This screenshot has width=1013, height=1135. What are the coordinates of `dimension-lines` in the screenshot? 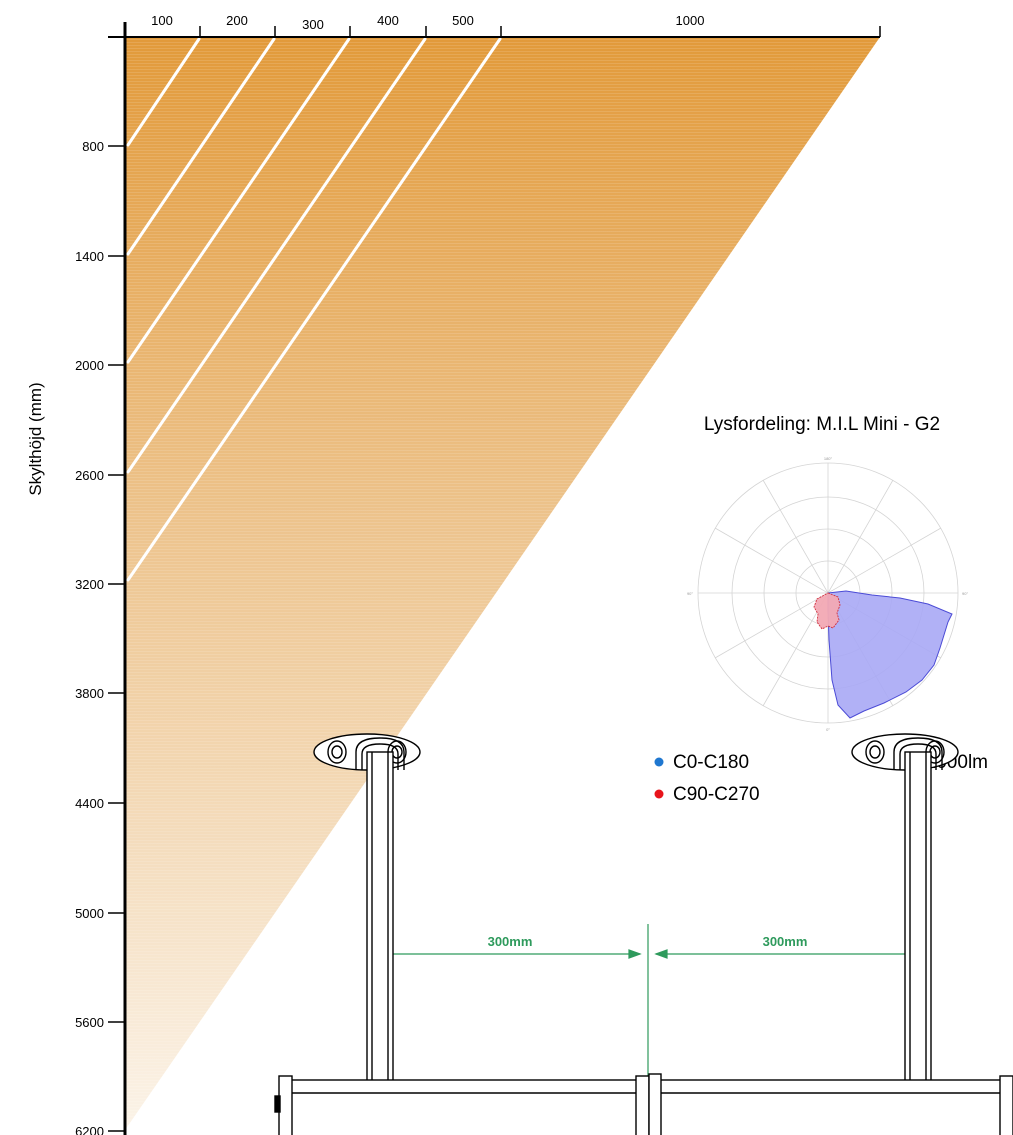 It's located at (648, 1002).